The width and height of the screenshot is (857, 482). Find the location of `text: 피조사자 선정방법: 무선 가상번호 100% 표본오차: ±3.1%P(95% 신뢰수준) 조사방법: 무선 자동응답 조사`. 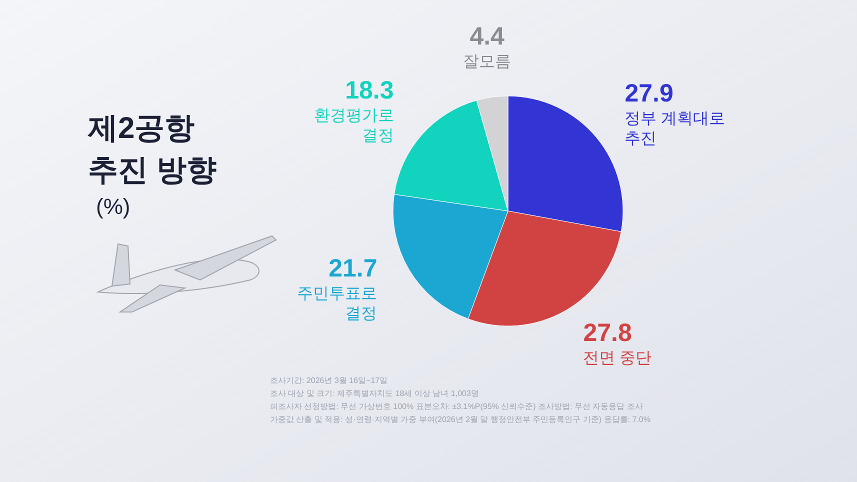

text: 피조사자 선정방법: 무선 가상번호 100% 표본오차: ±3.1%P(95% 신뢰수준) 조사방법: 무선 자동응답 조사 is located at coordinates (456, 406).